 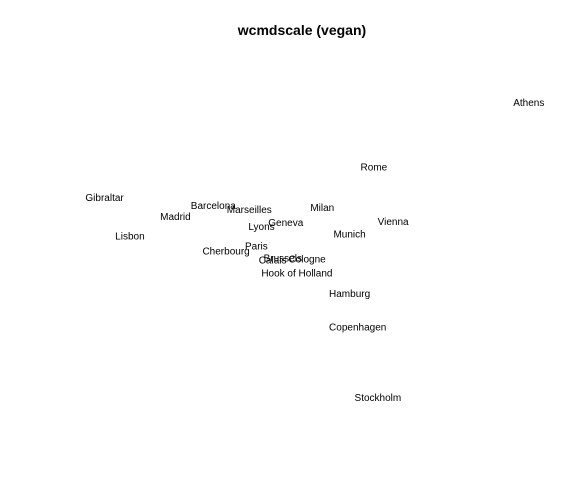 What do you see at coordinates (378, 398) in the screenshot?
I see `point-label: Stockholm` at bounding box center [378, 398].